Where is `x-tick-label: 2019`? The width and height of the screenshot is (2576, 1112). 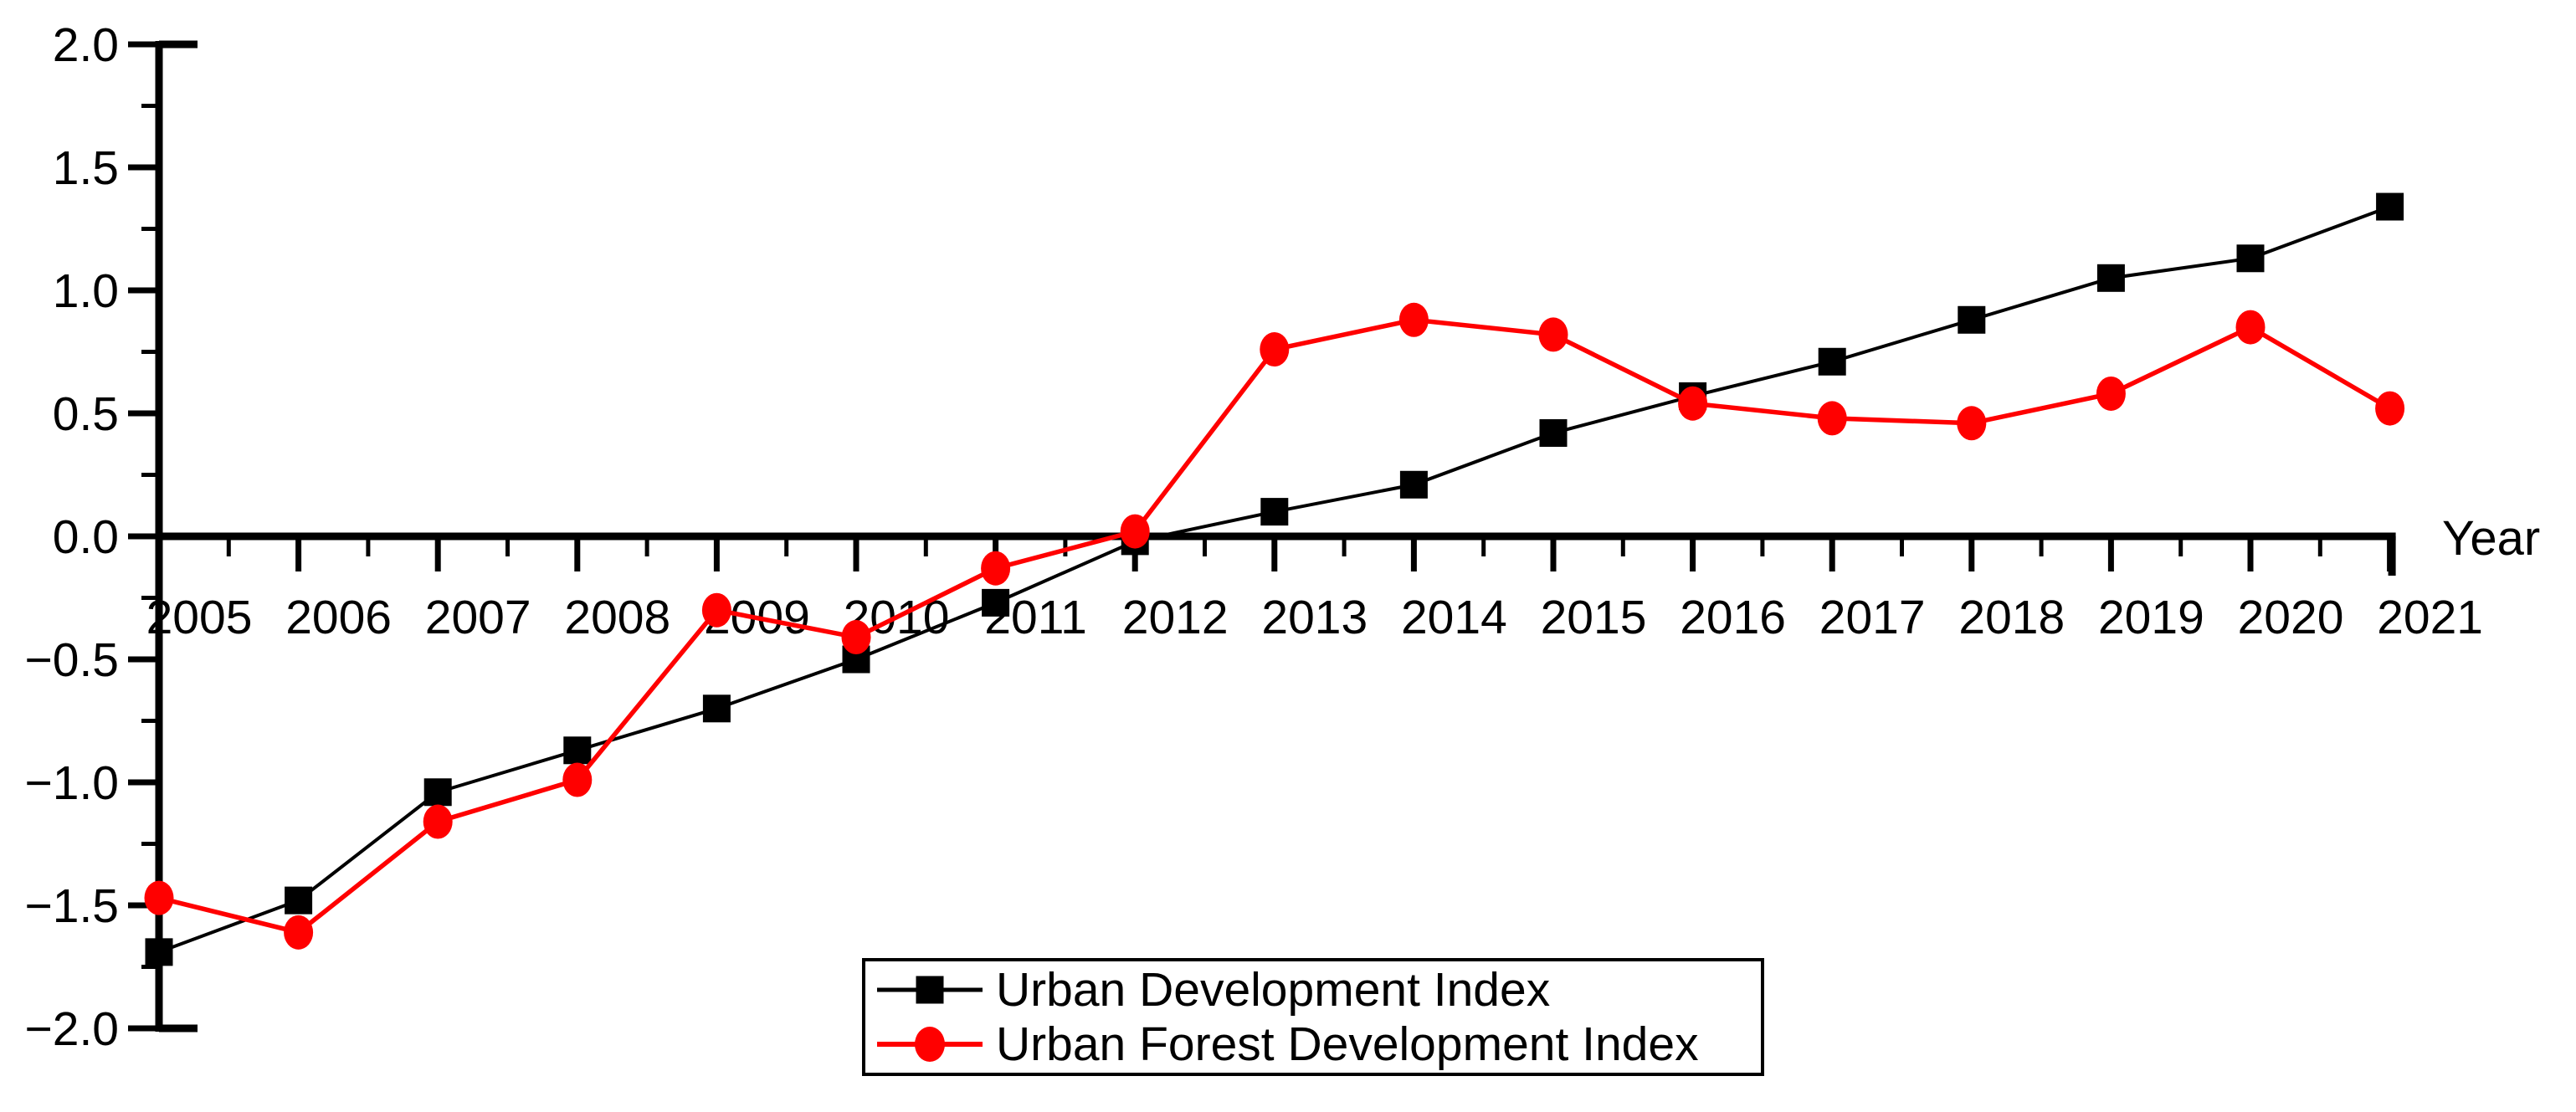 x-tick-label: 2019 is located at coordinates (2151, 617).